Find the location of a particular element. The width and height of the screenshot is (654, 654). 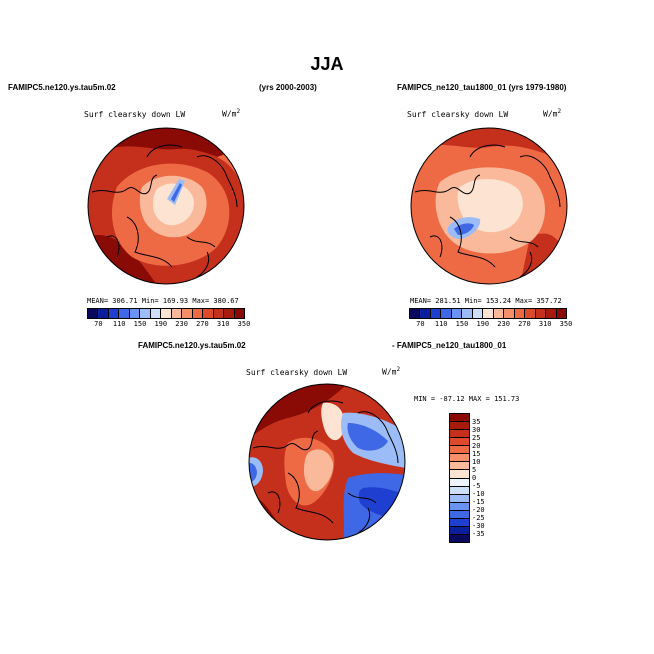

colorbar-tick-label: -35 is located at coordinates (478, 534).